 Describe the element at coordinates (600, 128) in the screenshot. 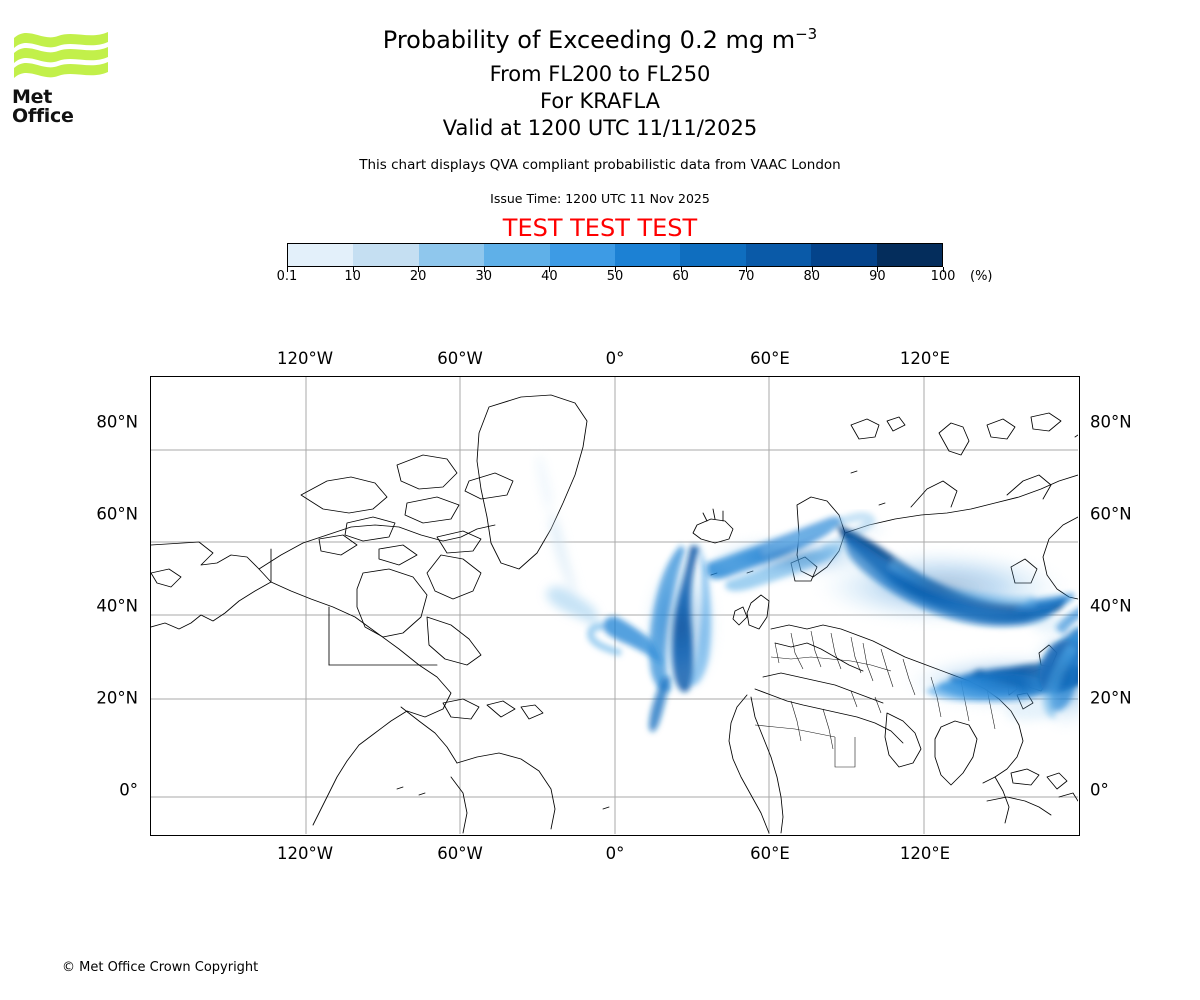

I see `valid-time-subtitle: Valid at 1200 UTC 11/11/2025` at that location.